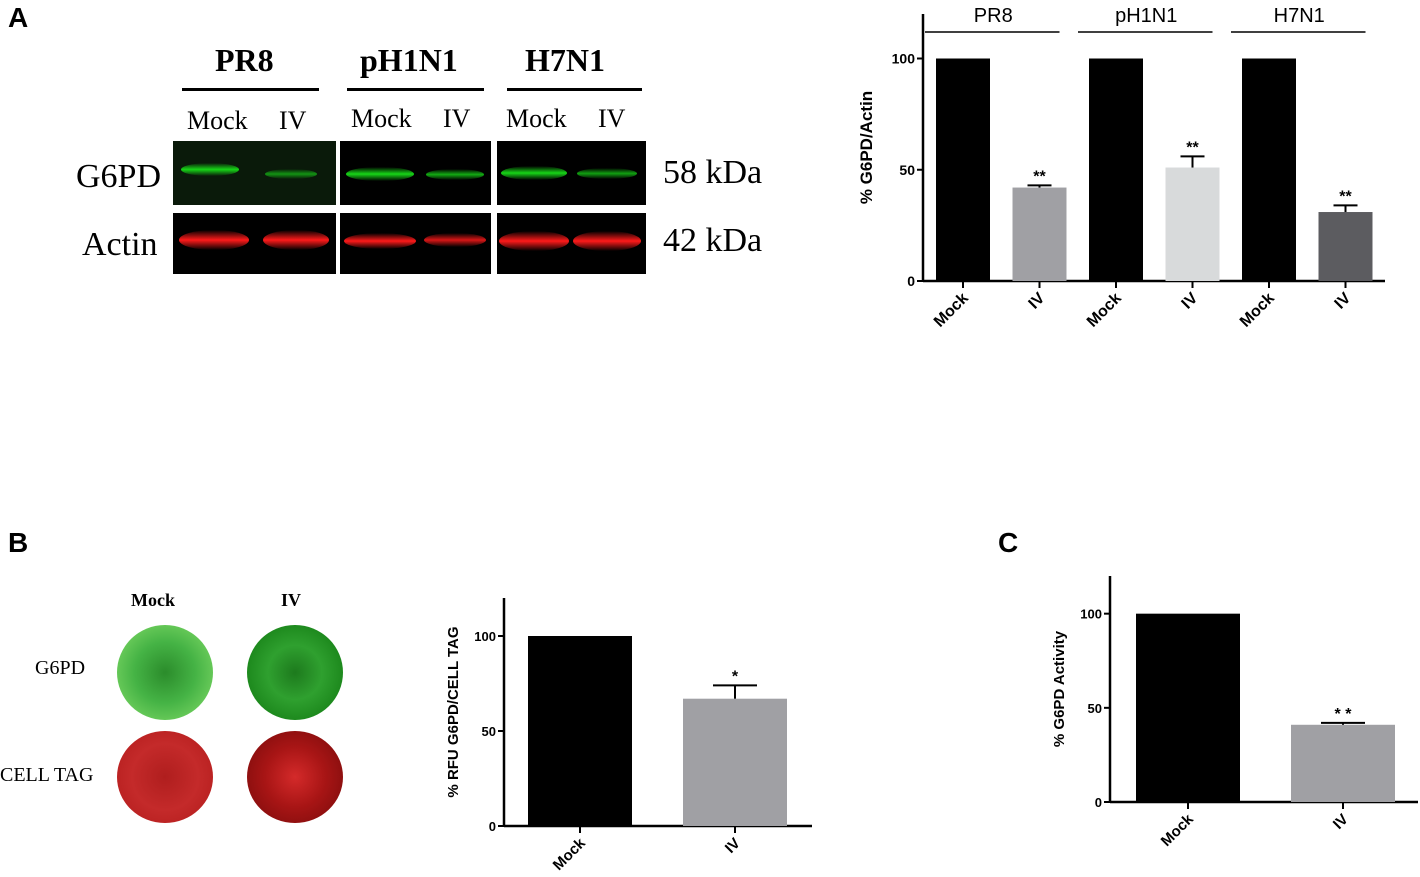 Image resolution: width=1420 pixels, height=877 pixels. I want to click on group-label: pH1N1, so click(1146, 16).